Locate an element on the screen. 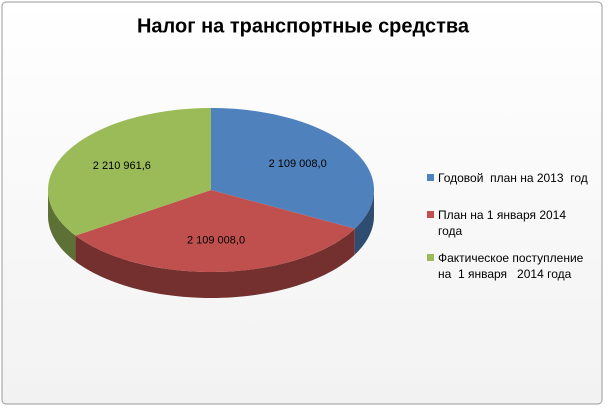 The width and height of the screenshot is (608, 409). data-label: 2 210 961,6 is located at coordinates (122, 166).